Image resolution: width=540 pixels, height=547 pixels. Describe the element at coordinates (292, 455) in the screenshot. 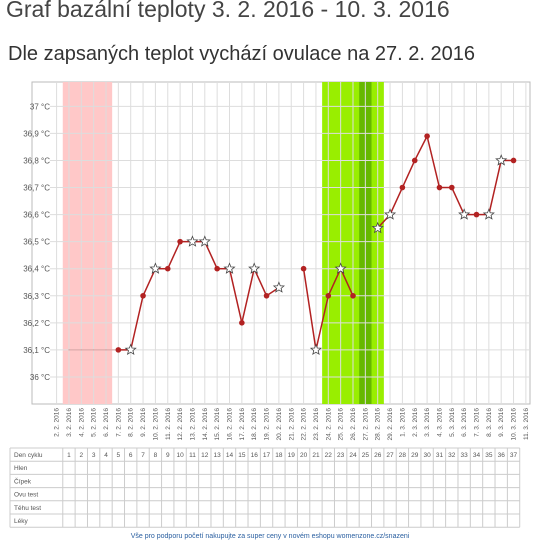

I see `cycle-day: 19` at that location.